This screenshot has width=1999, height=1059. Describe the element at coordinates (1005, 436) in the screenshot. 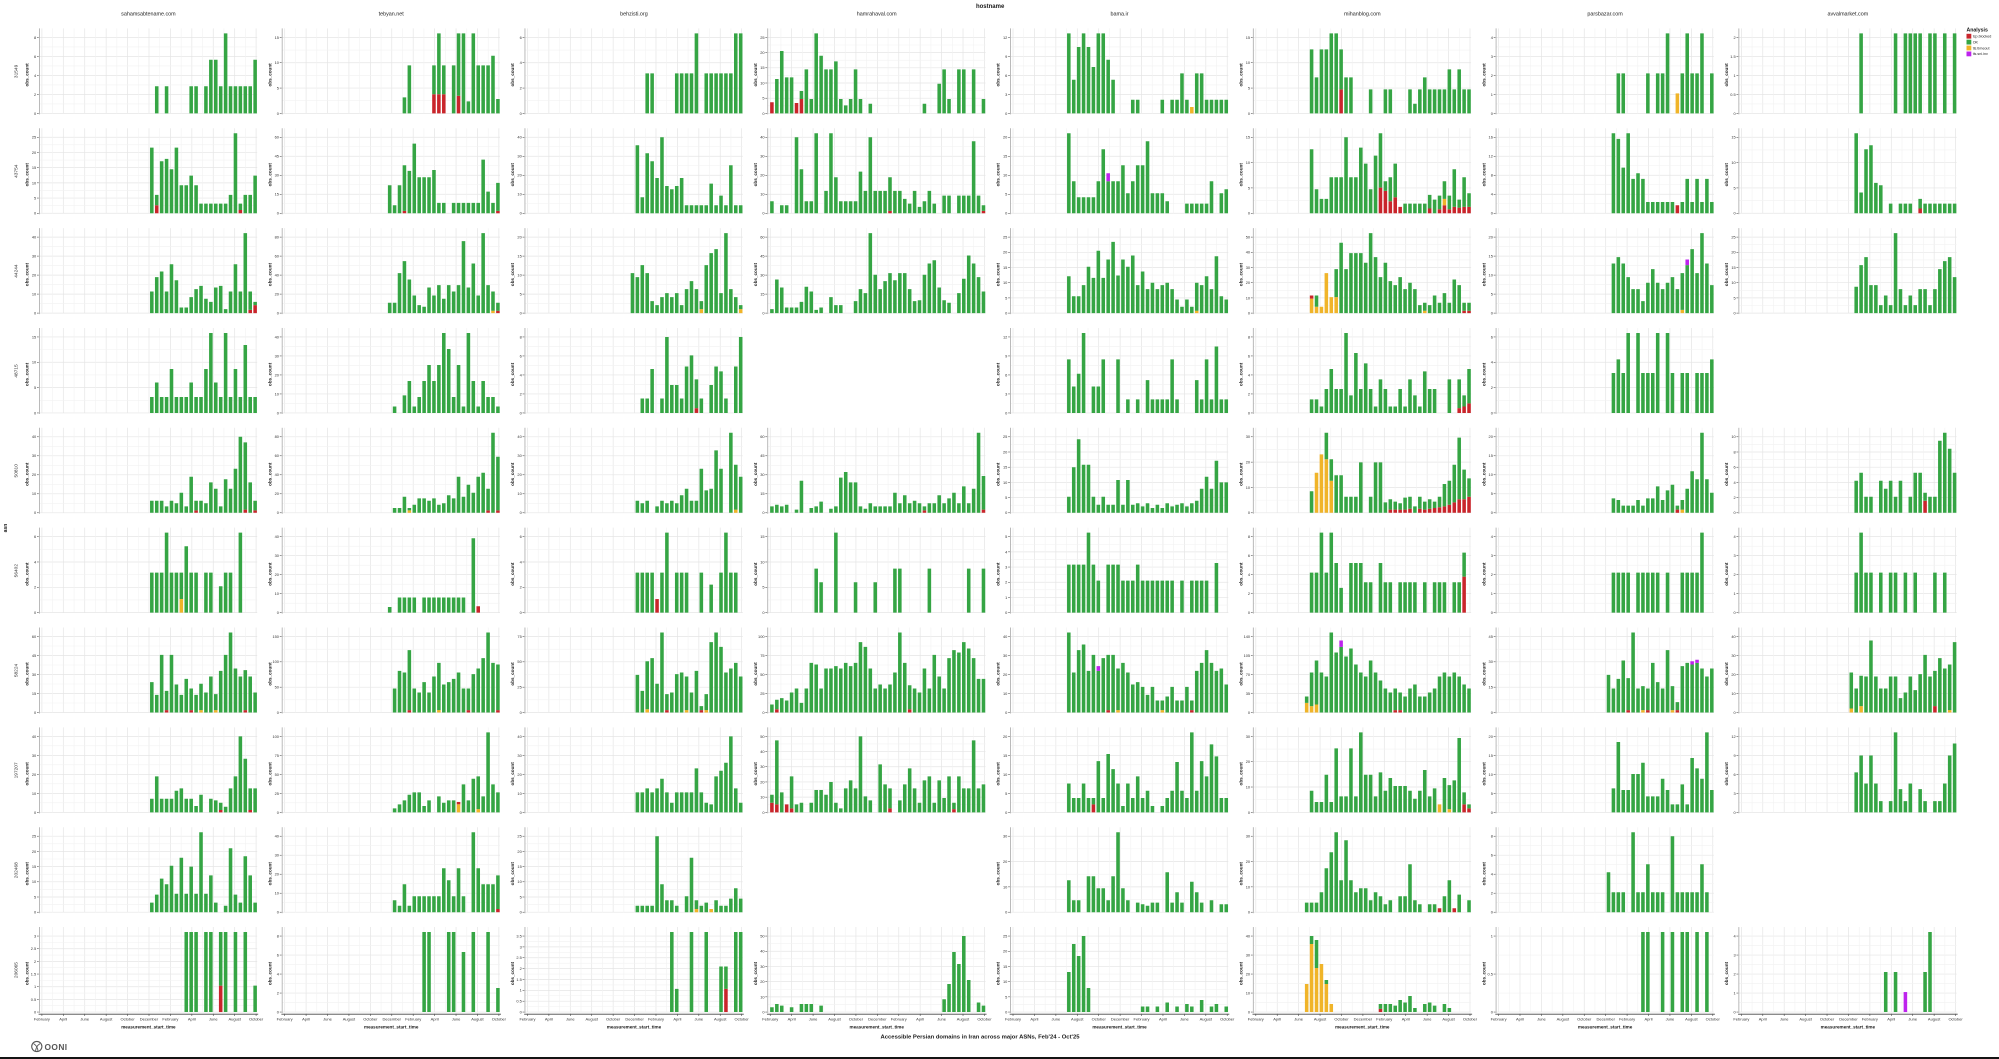

I see `svg-text: 25` at that location.